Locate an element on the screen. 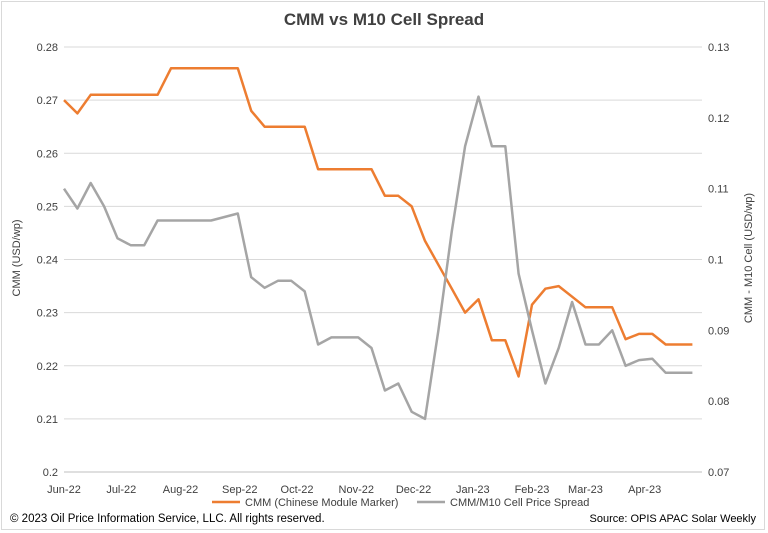 The height and width of the screenshot is (533, 768). y-tick-label-left: 0.26 is located at coordinates (47, 154).